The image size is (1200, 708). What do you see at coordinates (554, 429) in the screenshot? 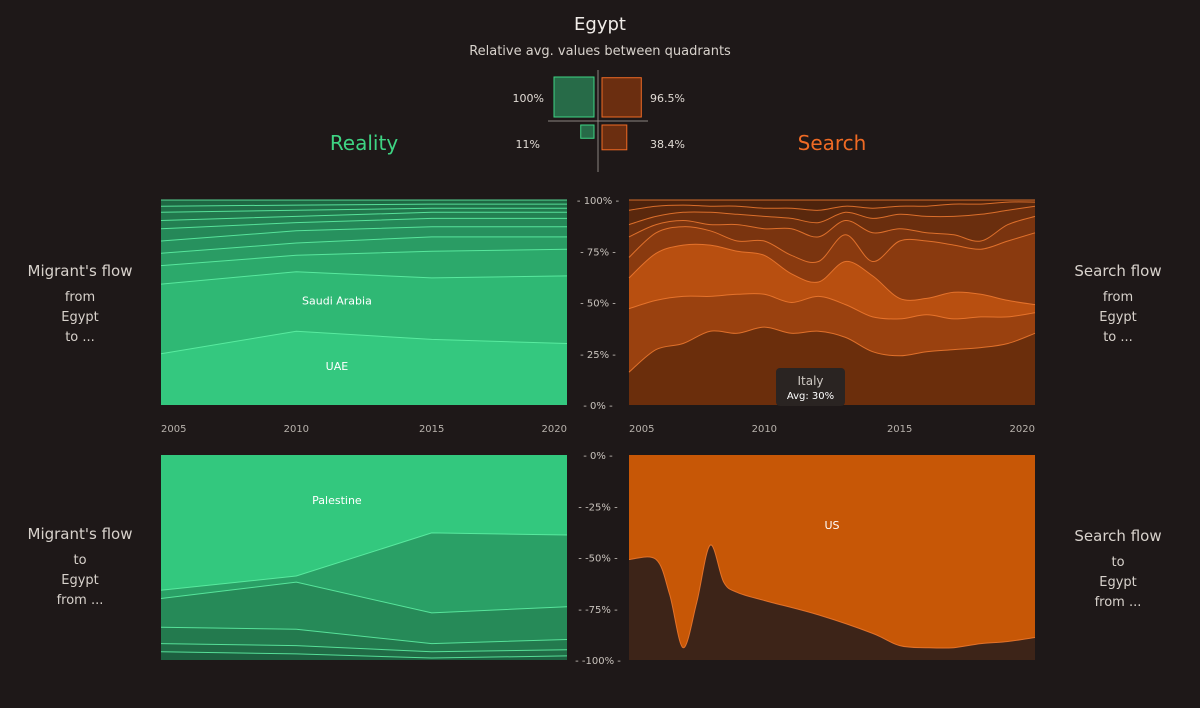
I see `reality-x-tick-label: 2020` at bounding box center [554, 429].